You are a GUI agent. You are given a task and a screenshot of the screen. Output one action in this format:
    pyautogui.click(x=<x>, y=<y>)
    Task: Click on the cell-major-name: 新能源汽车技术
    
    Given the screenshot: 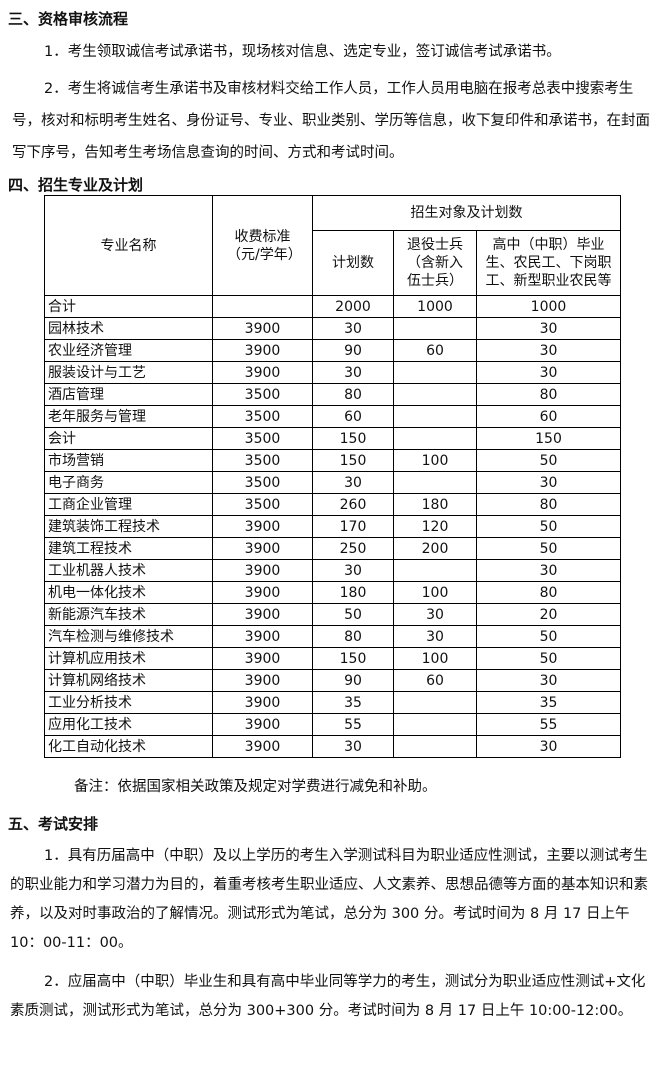 What is the action you would take?
    pyautogui.click(x=128, y=614)
    